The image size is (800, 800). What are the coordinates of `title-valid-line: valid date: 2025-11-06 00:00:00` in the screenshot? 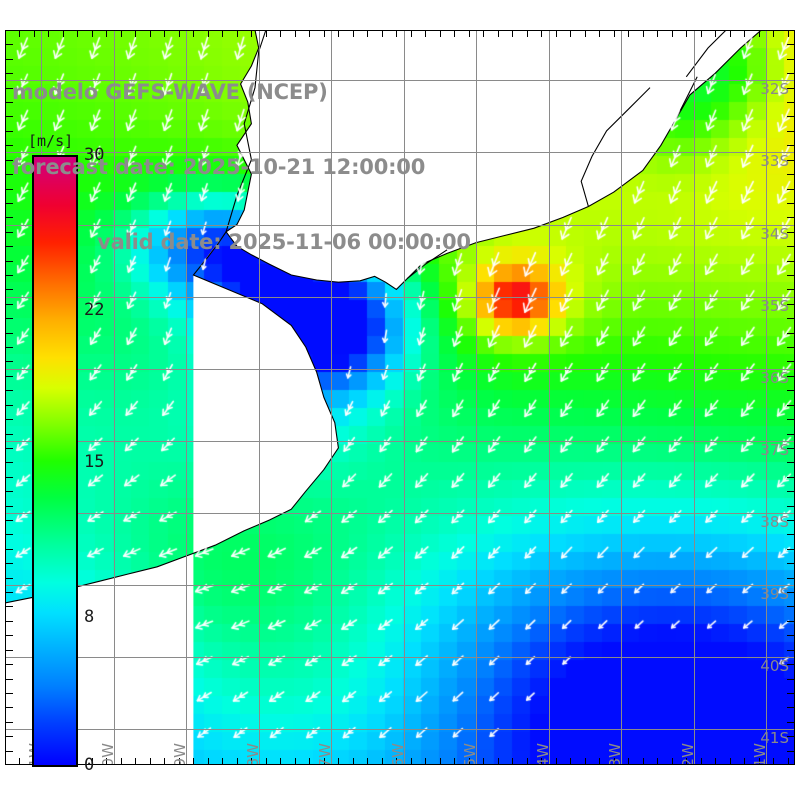 It's located at (284, 242).